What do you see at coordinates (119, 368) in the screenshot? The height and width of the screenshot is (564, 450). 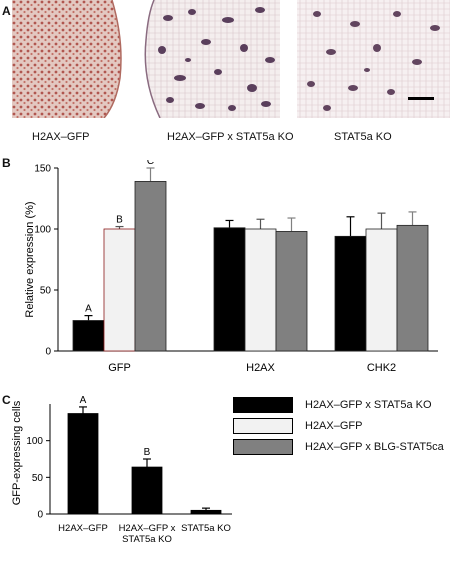 I see `x-tick-label: GFP` at bounding box center [119, 368].